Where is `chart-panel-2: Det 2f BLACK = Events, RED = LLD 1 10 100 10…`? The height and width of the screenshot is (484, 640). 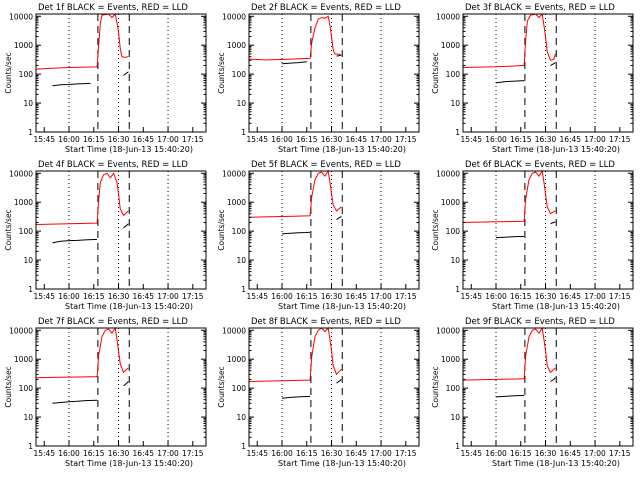
chart-panel-2: Det 2f BLACK = Events, RED = LLD 1 10 100 10… is located at coordinates (318, 78).